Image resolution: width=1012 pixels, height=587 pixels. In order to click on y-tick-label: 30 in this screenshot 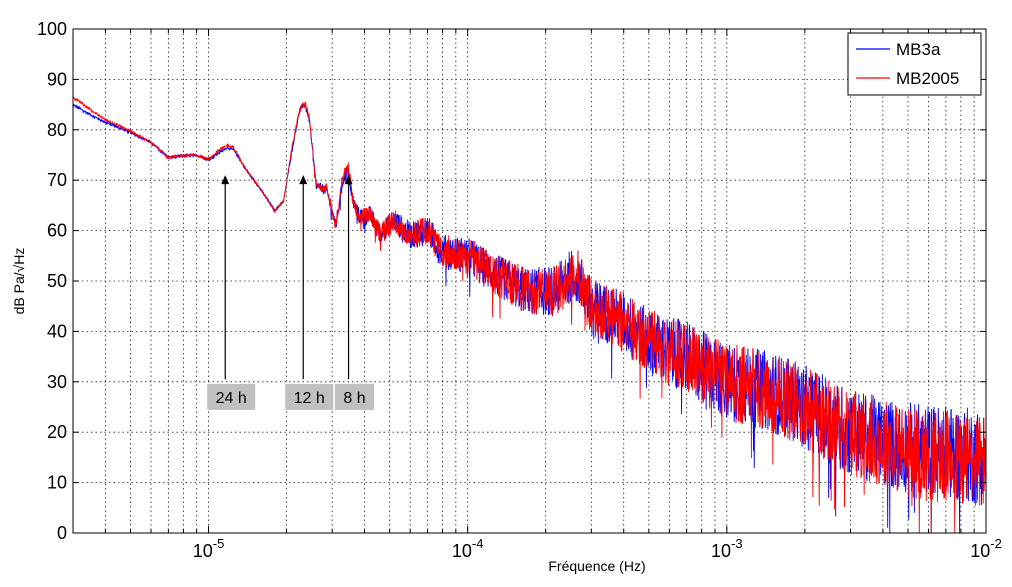, I will do `click(57, 382)`.